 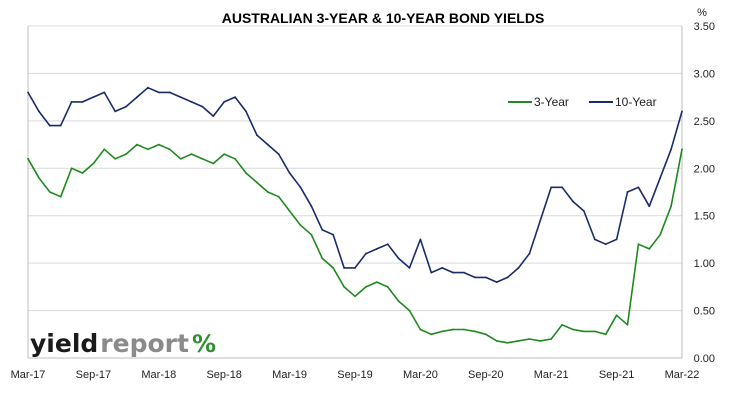 I want to click on x-tick-label: Mar-19, so click(x=289, y=375).